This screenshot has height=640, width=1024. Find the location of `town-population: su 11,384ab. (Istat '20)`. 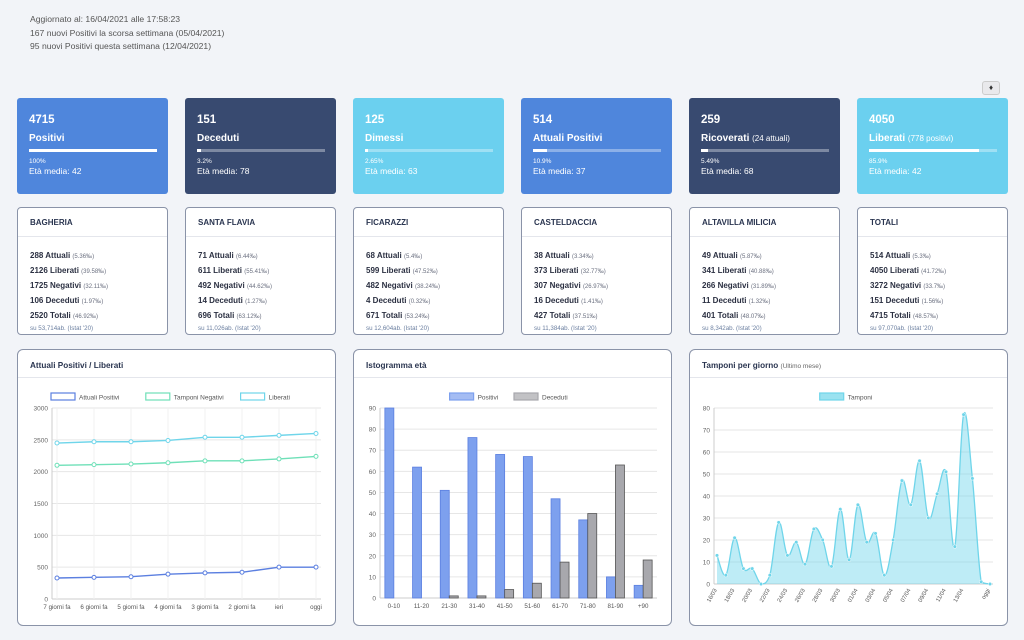

town-population: su 11,384ab. (Istat '20) is located at coordinates (565, 328).